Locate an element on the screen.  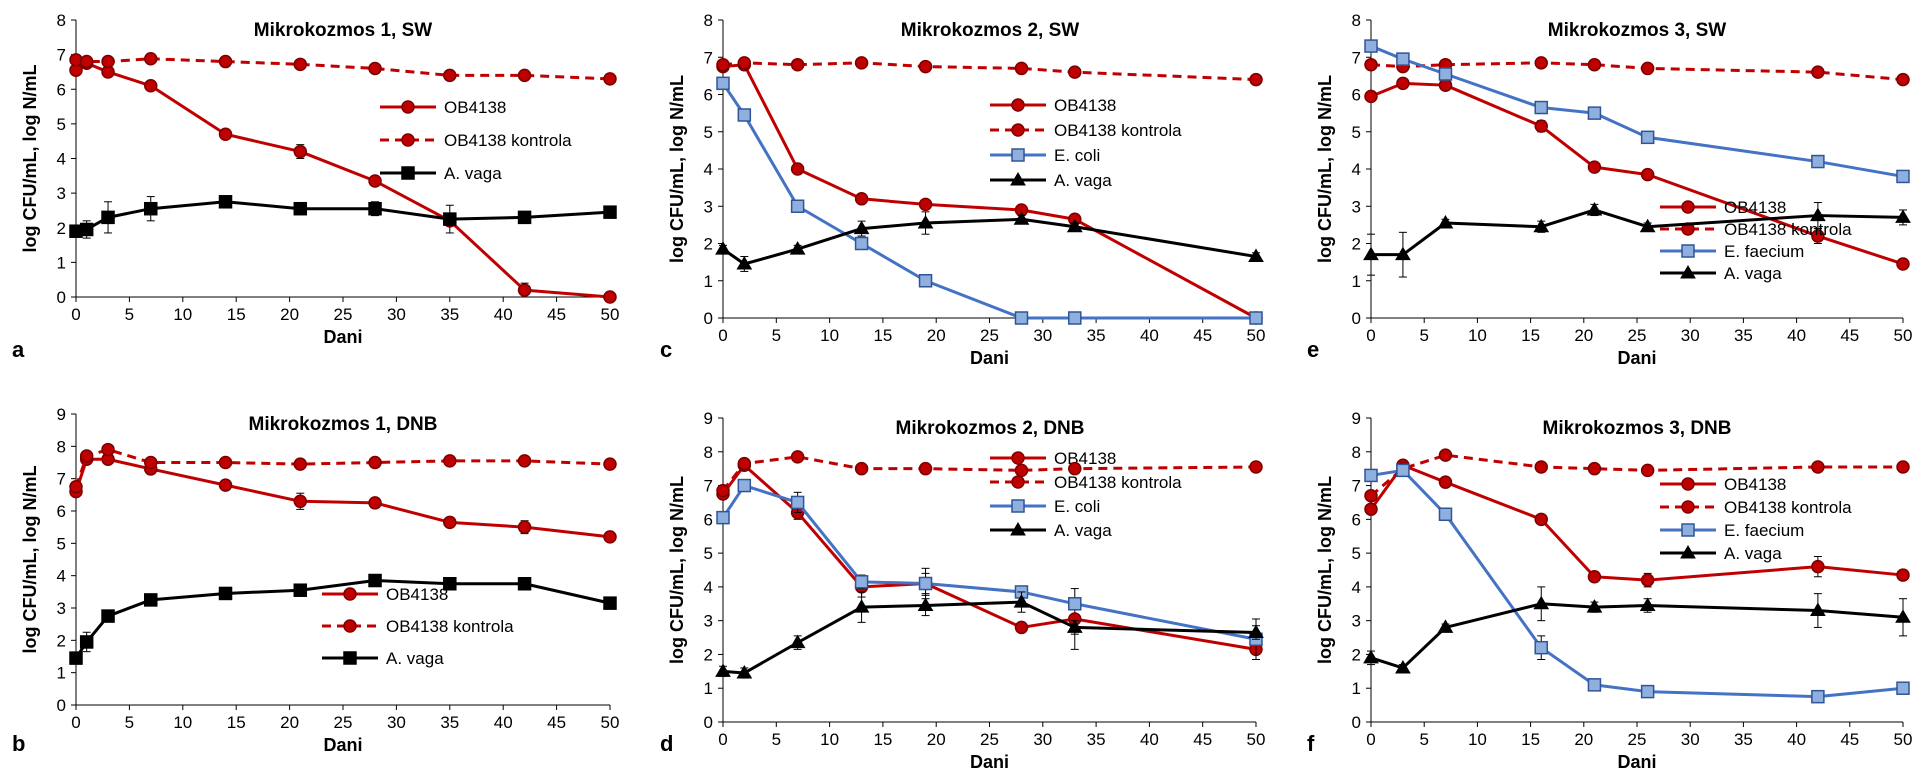
legend-label: A. vaga is located at coordinates (1083, 530).